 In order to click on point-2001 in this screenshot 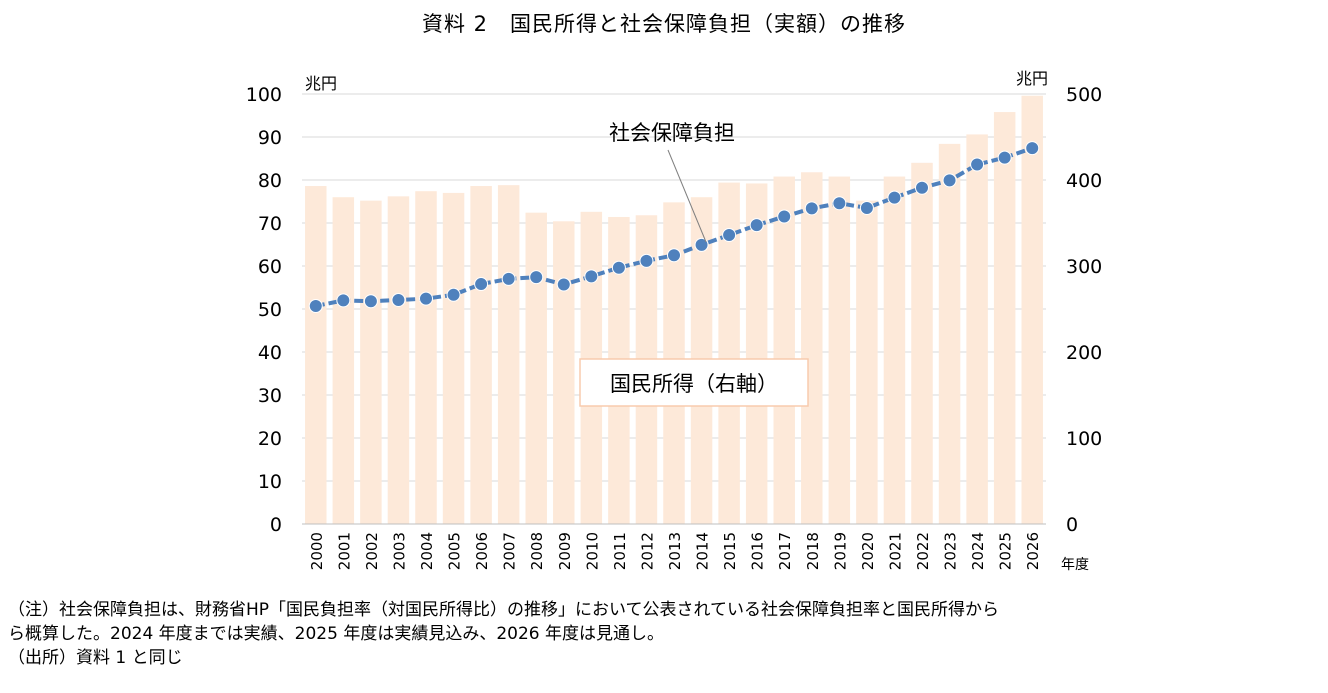, I will do `click(343, 300)`.